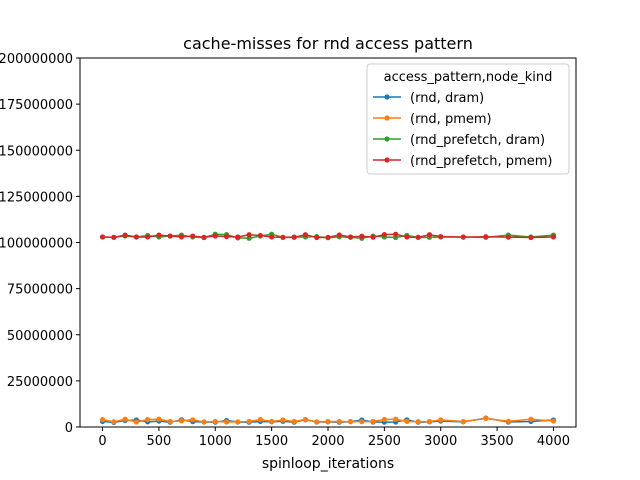 The height and width of the screenshot is (480, 640). Describe the element at coordinates (481, 161) in the screenshot. I see `legend-label: (rnd_prefetch, pmem)` at that location.